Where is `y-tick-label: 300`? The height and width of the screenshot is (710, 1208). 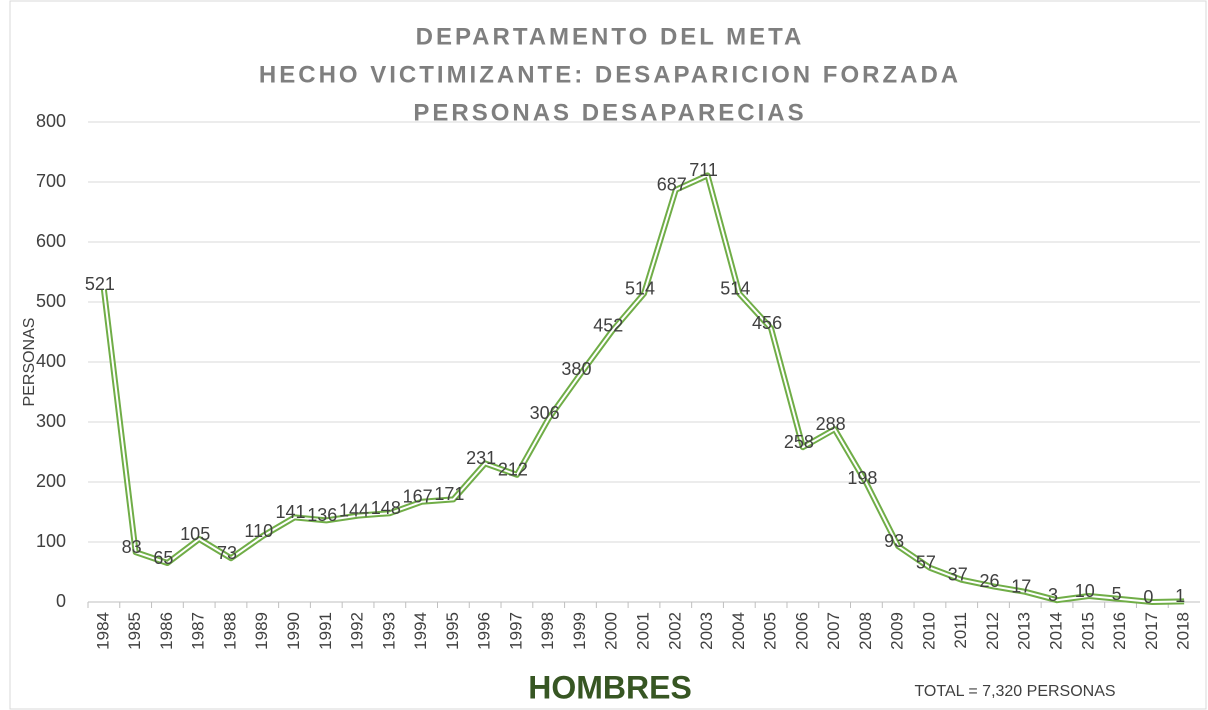 y-tick-label: 300 is located at coordinates (51, 421).